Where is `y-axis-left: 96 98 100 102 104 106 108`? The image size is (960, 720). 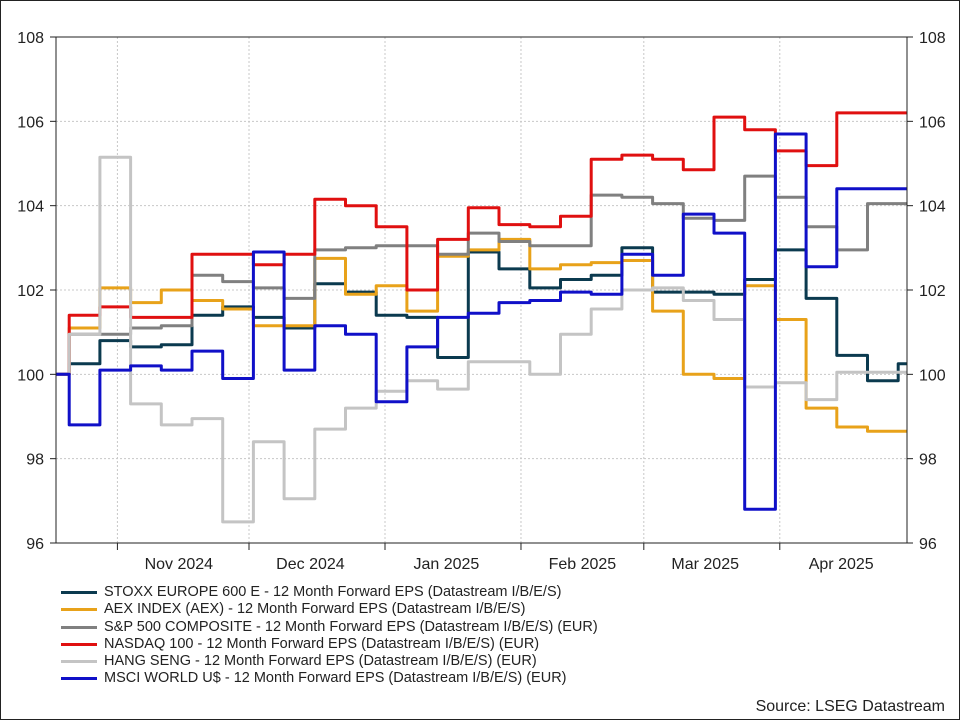
y-axis-left: 96 98 100 102 104 106 108 is located at coordinates (30, 291).